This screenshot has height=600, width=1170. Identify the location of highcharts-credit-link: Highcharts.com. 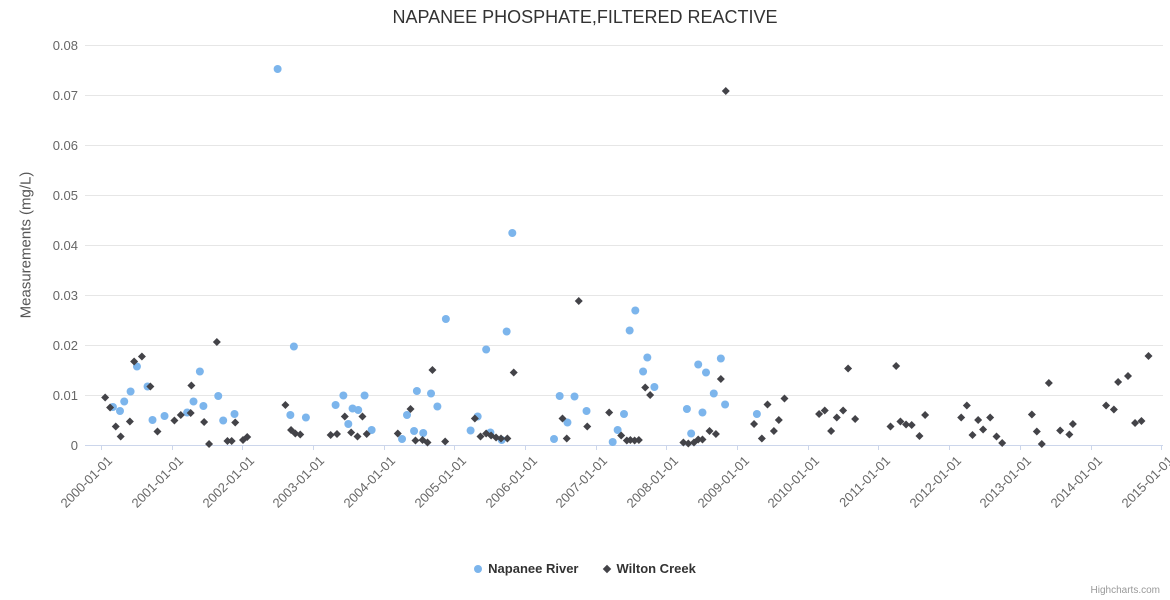
(1125, 590).